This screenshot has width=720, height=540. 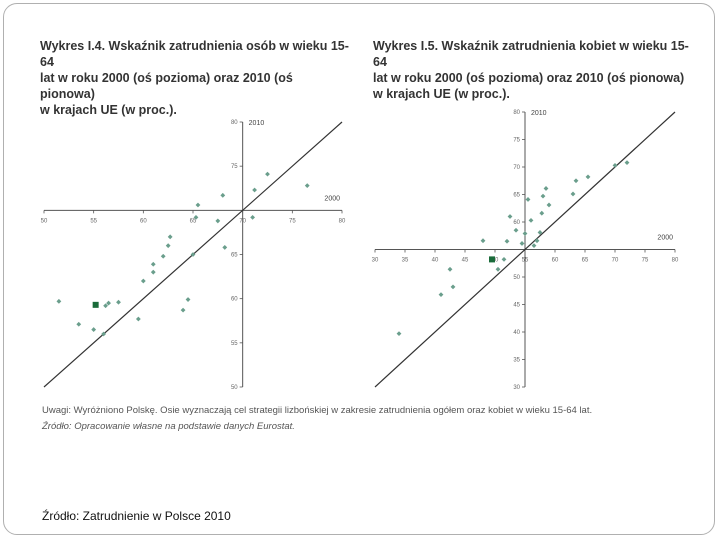 I want to click on x-tick-label: 45, so click(x=465, y=261).